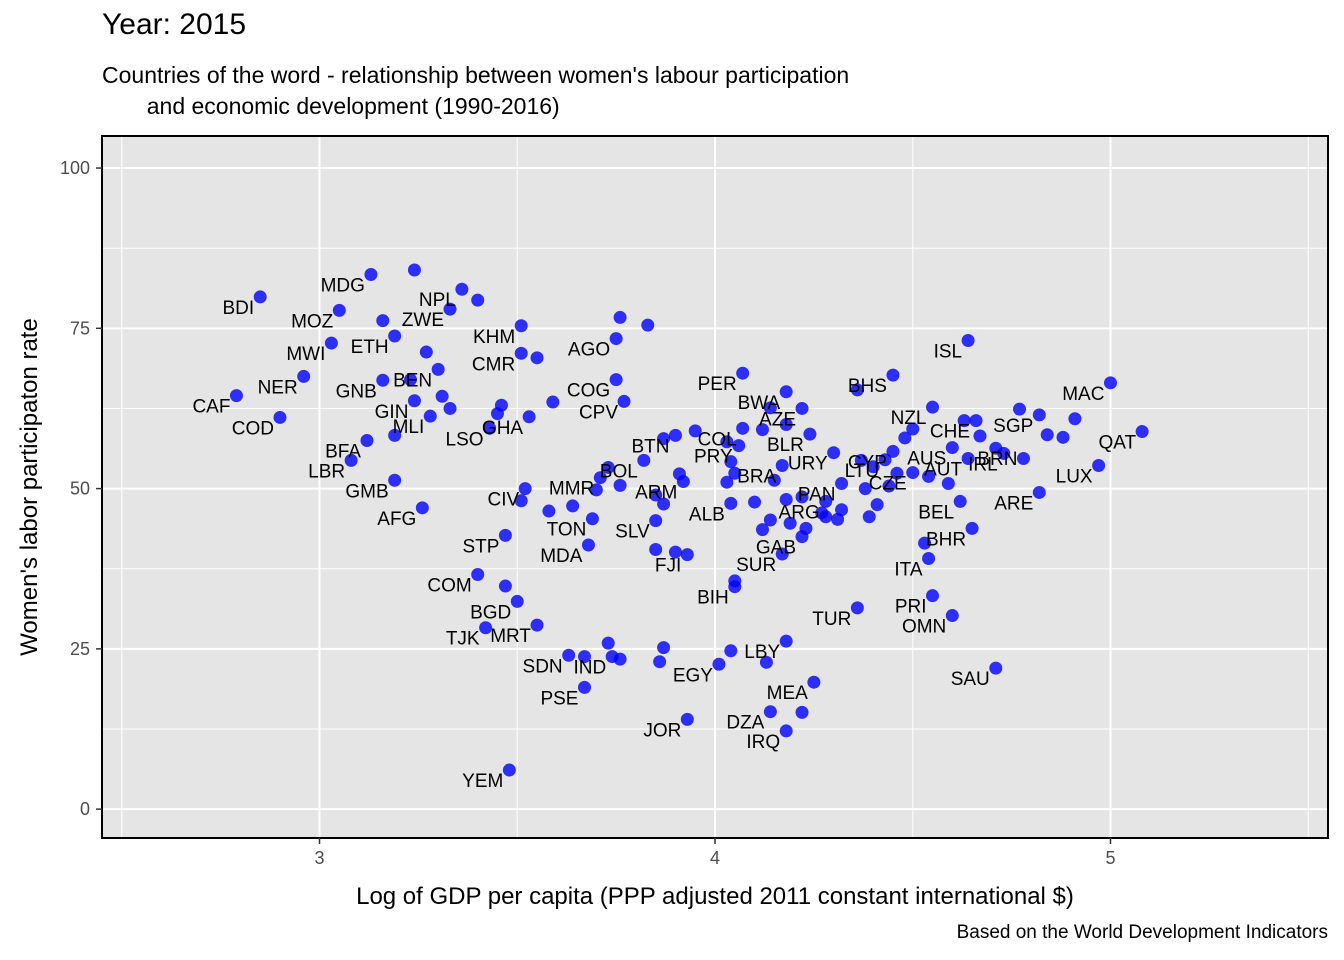  I want to click on point-label: TON, so click(567, 530).